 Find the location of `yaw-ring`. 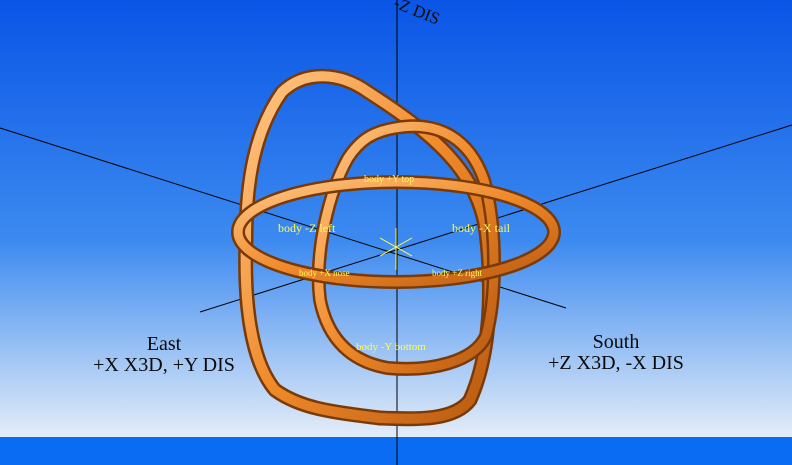

yaw-ring is located at coordinates (396, 232).